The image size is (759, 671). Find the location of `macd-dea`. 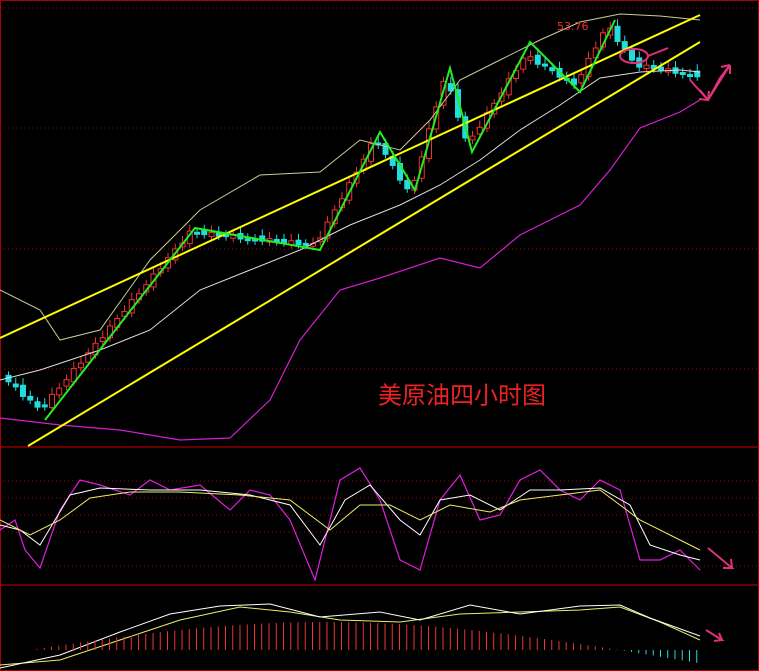

macd-dea is located at coordinates (350, 636).